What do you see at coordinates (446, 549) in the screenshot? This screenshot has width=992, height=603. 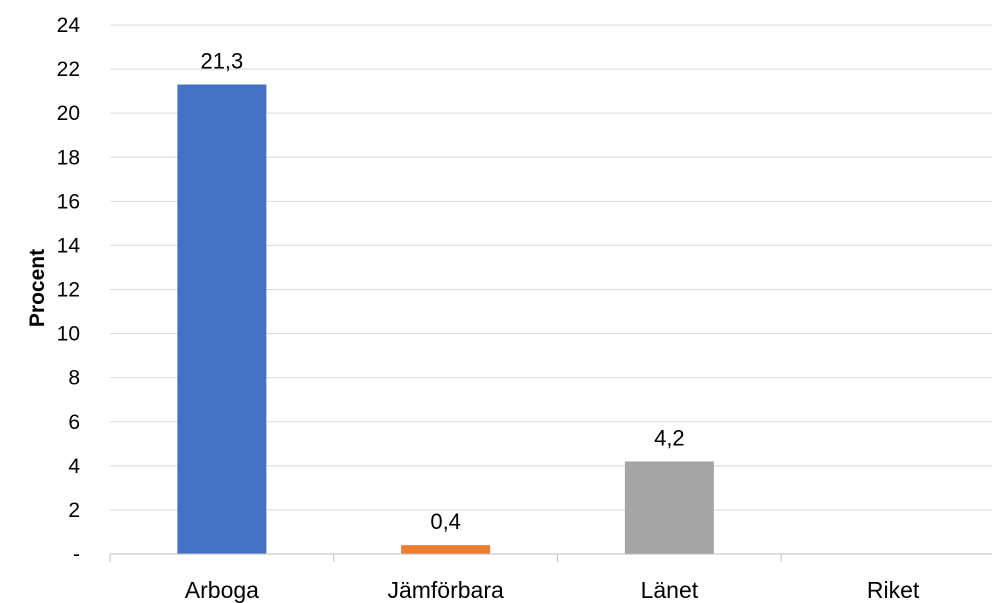 I see `bar-jämförbara` at bounding box center [446, 549].